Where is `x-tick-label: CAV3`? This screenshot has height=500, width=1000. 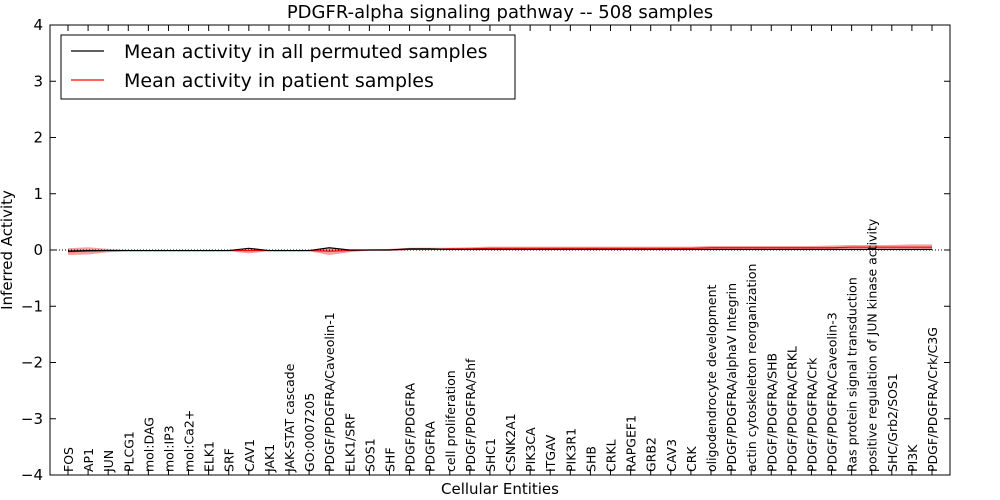
x-tick-label: CAV3 is located at coordinates (671, 455).